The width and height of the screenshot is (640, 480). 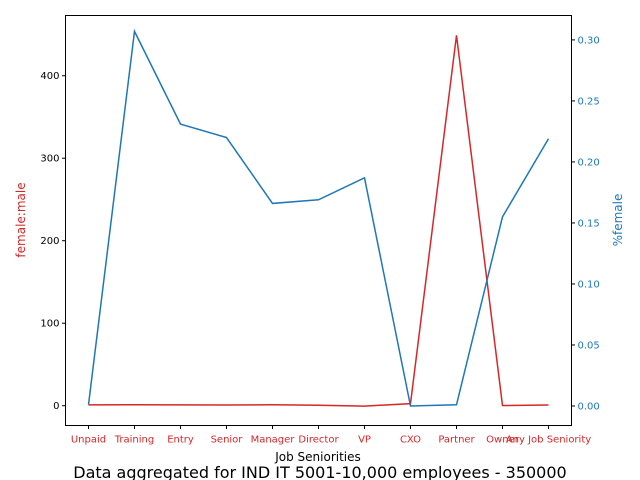 I want to click on x-axis-title: Job Seniorities, so click(x=317, y=457).